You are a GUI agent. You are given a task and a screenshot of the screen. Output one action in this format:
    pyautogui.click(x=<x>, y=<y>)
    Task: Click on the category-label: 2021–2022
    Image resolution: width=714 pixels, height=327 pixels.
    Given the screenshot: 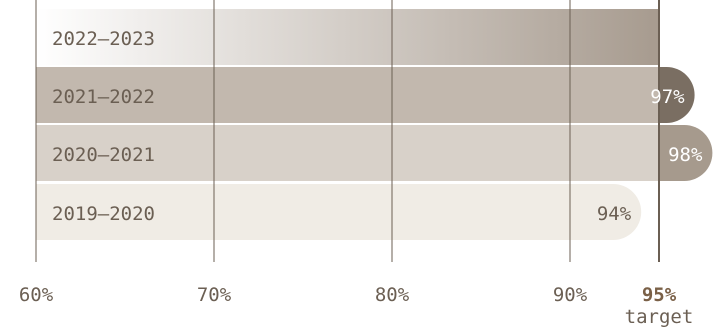 What is the action you would take?
    pyautogui.click(x=103, y=97)
    